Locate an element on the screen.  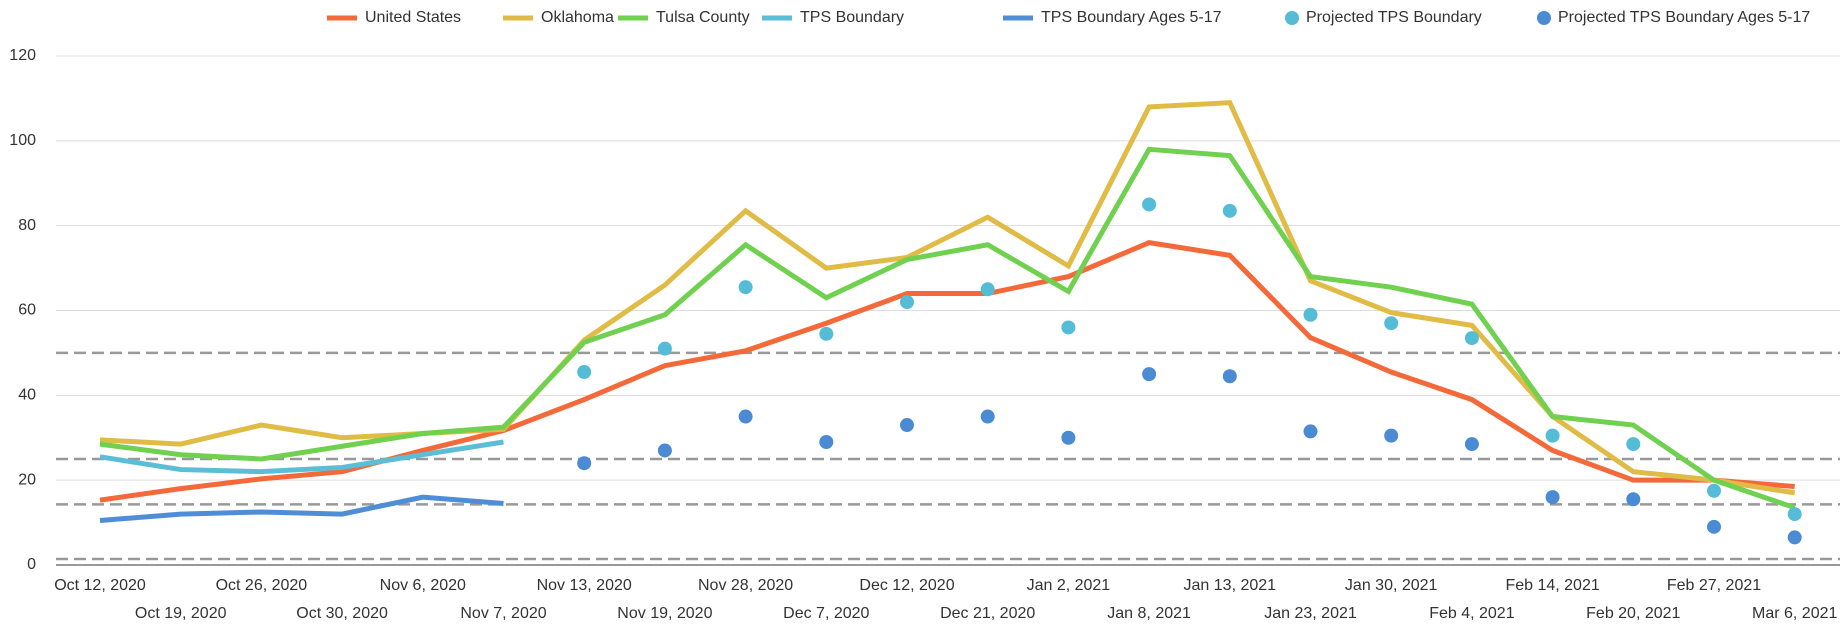
x-tick-label: Jan 23, 2021 is located at coordinates (1310, 613).